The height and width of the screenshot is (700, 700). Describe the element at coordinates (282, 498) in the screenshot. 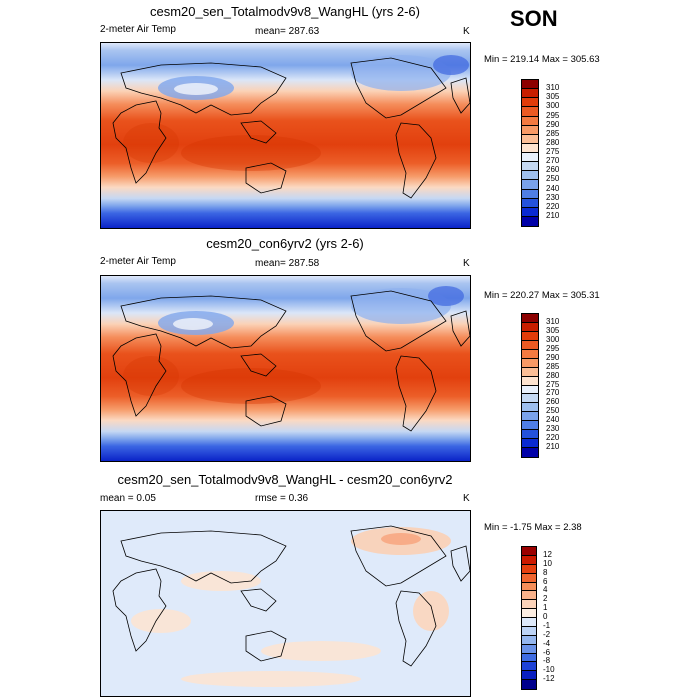

I see `panel3-rmse-label: rmse = 0.36` at that location.